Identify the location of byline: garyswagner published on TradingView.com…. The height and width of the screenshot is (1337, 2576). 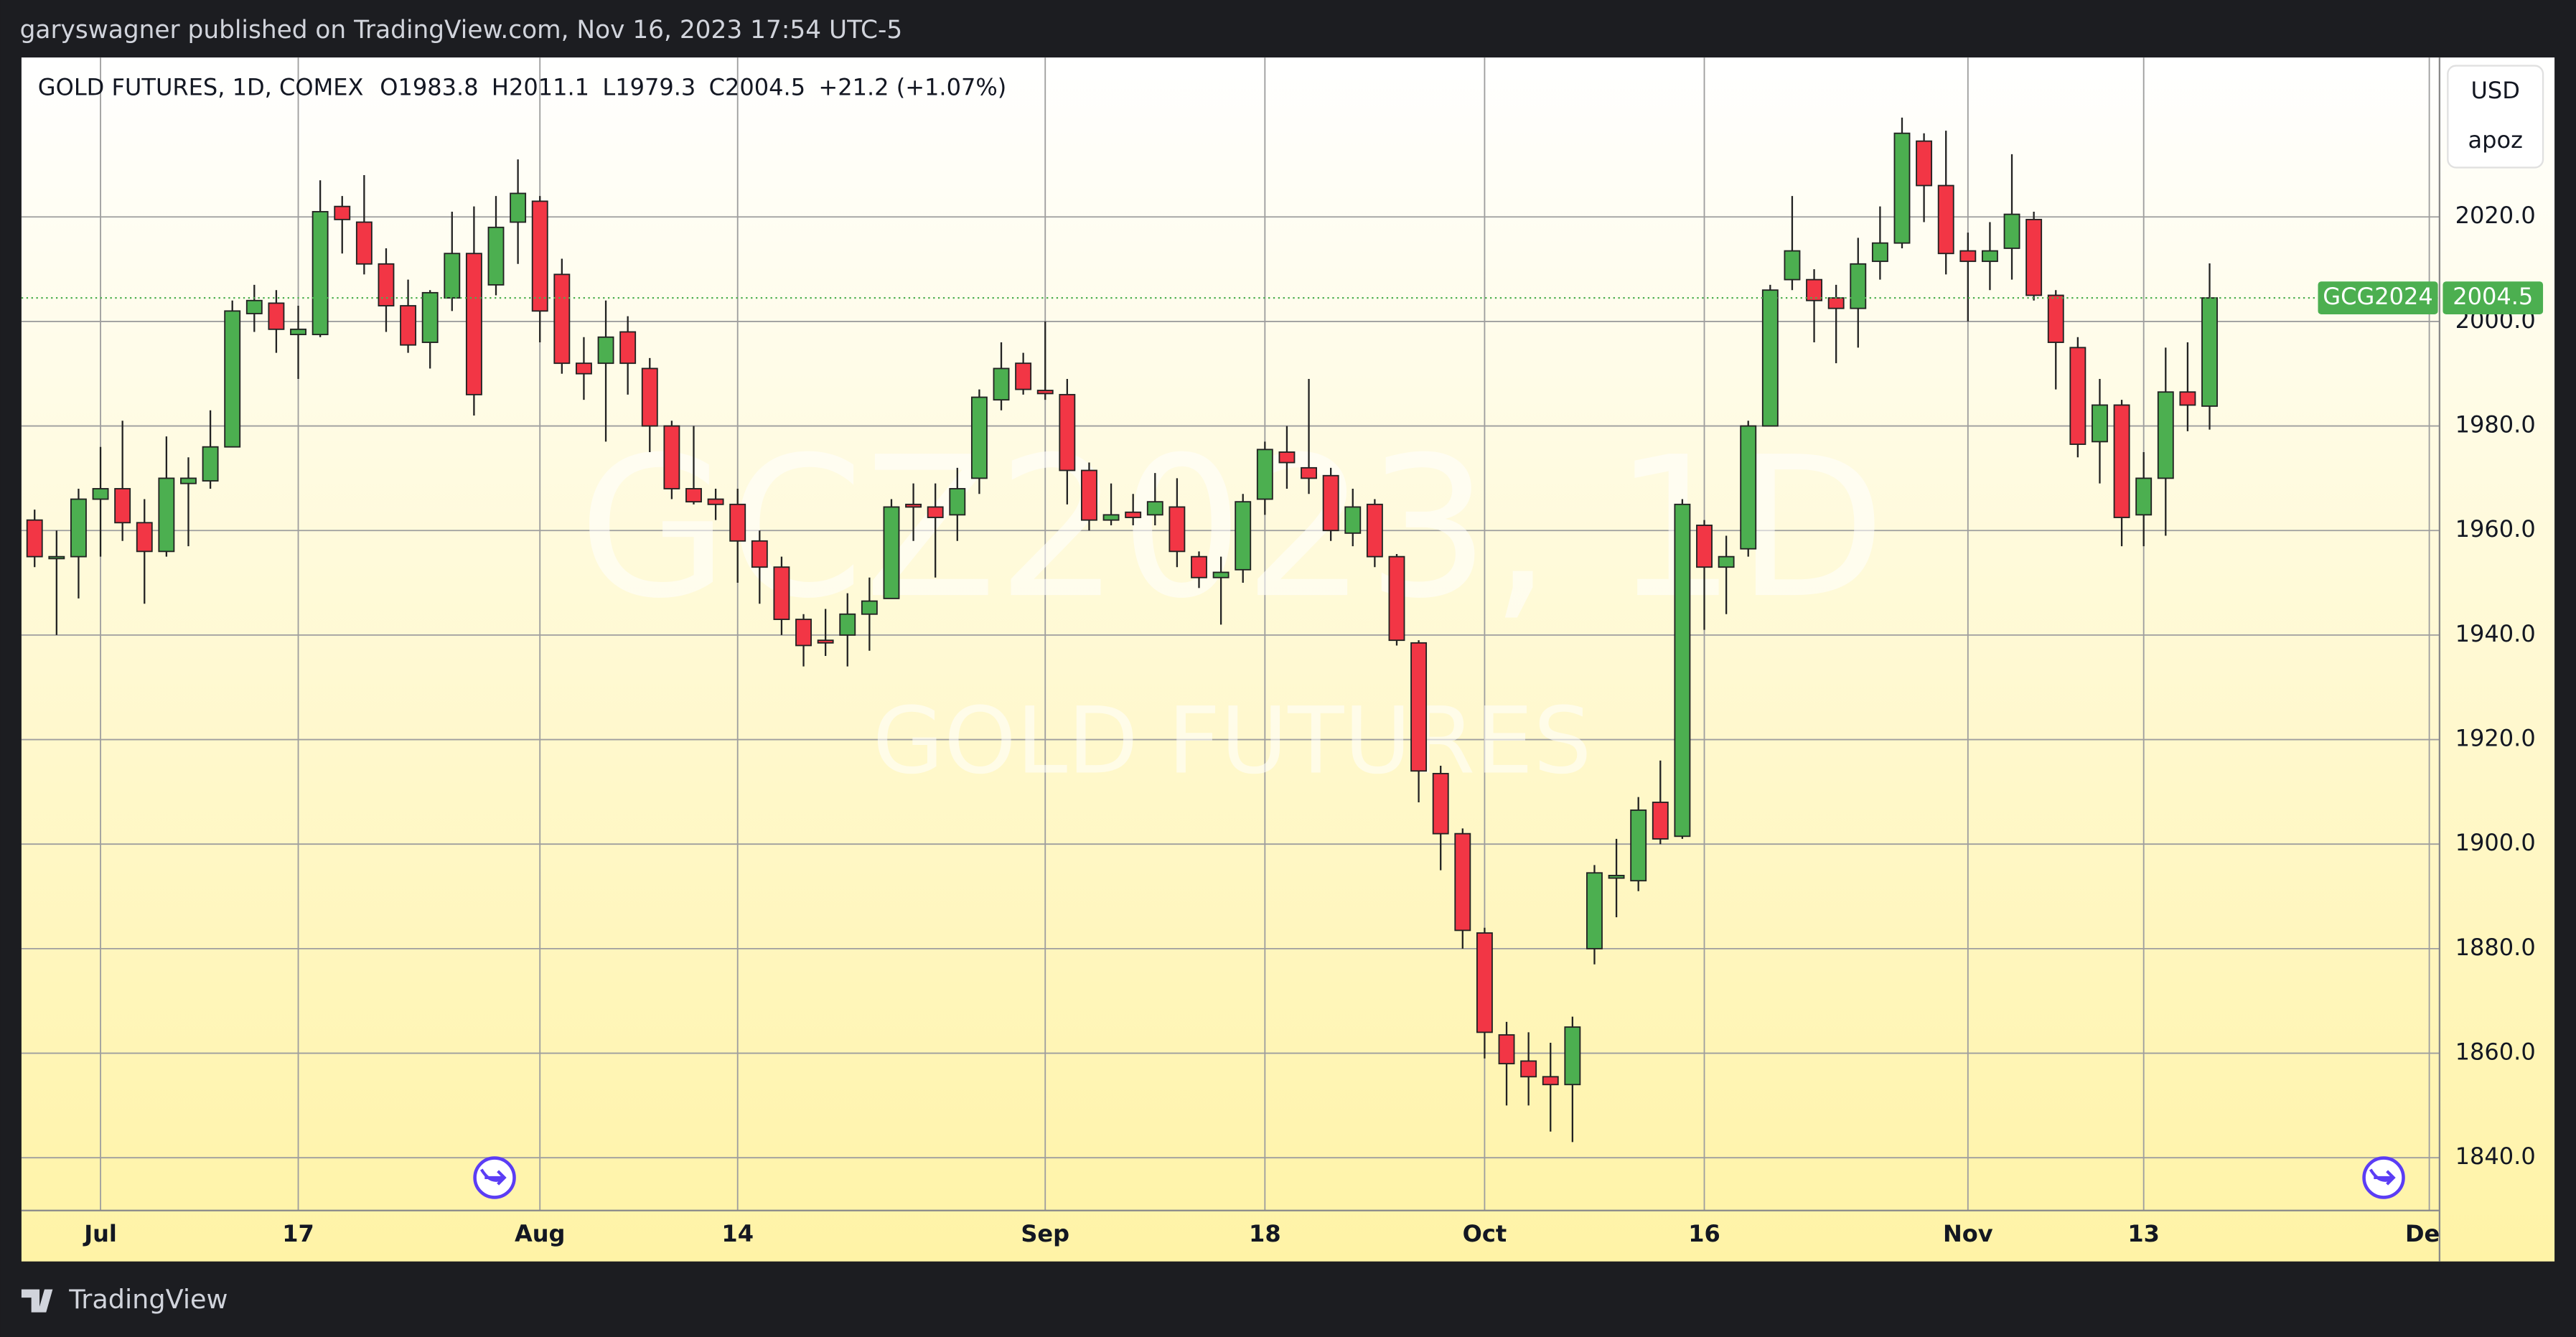
(461, 30).